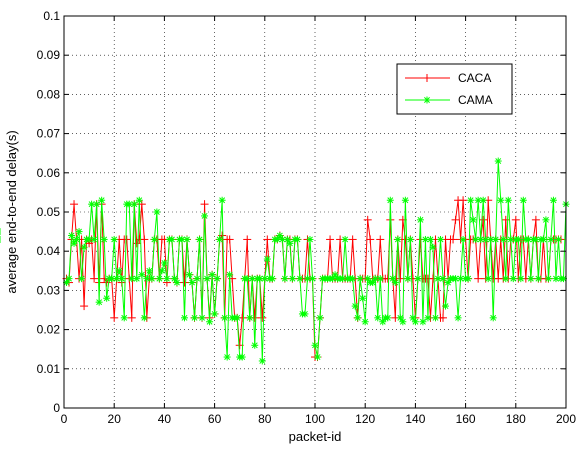 This screenshot has height=451, width=580. What do you see at coordinates (49, 134) in the screenshot?
I see `y-tick-label: 0.07` at bounding box center [49, 134].